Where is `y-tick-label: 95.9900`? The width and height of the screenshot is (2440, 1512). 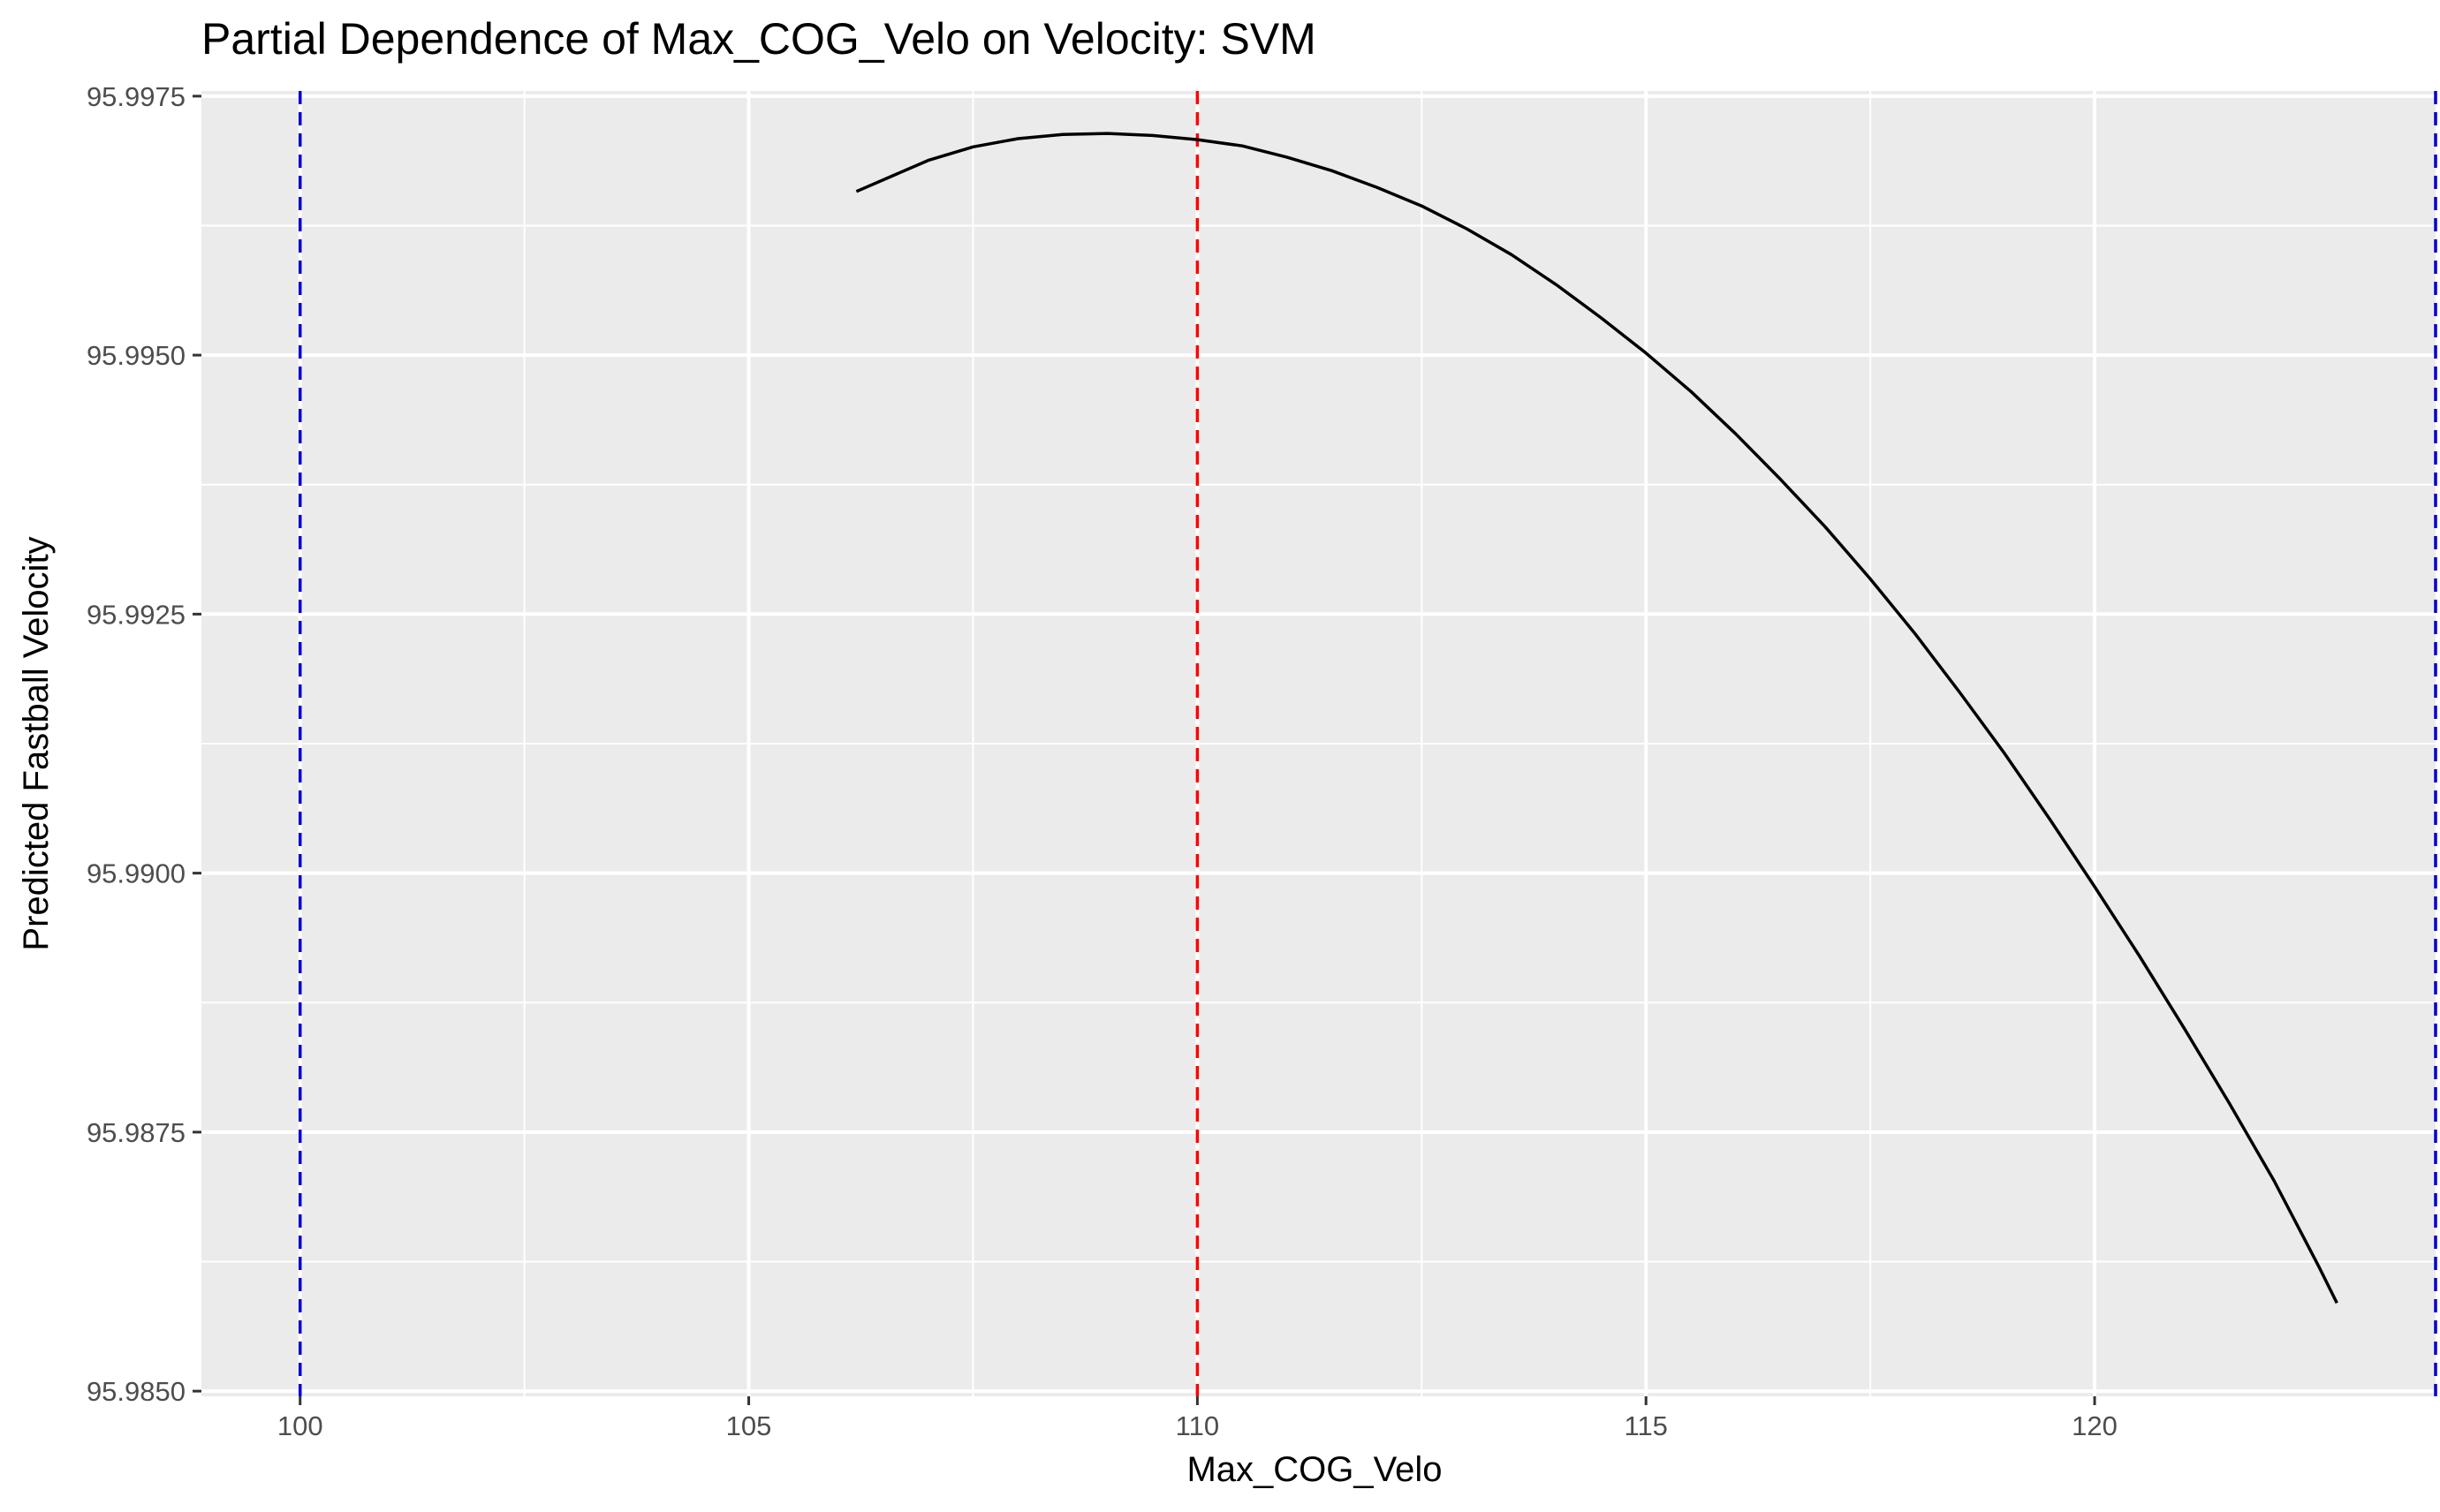 y-tick-label: 95.9900 is located at coordinates (136, 874).